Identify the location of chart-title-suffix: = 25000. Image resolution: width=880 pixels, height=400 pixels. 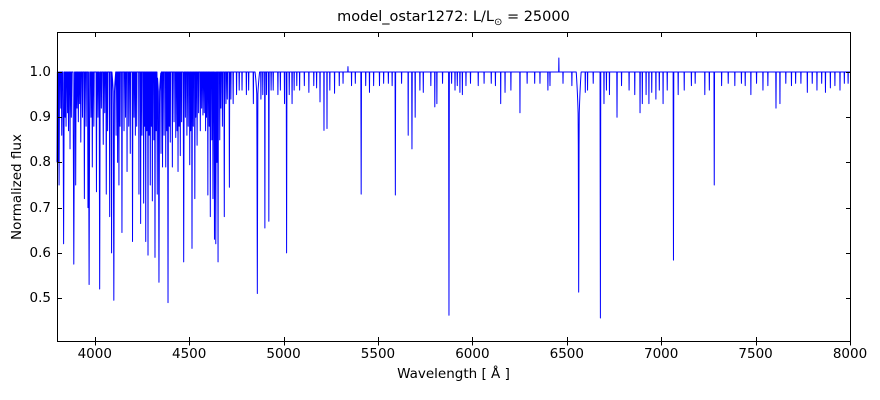
(536, 17).